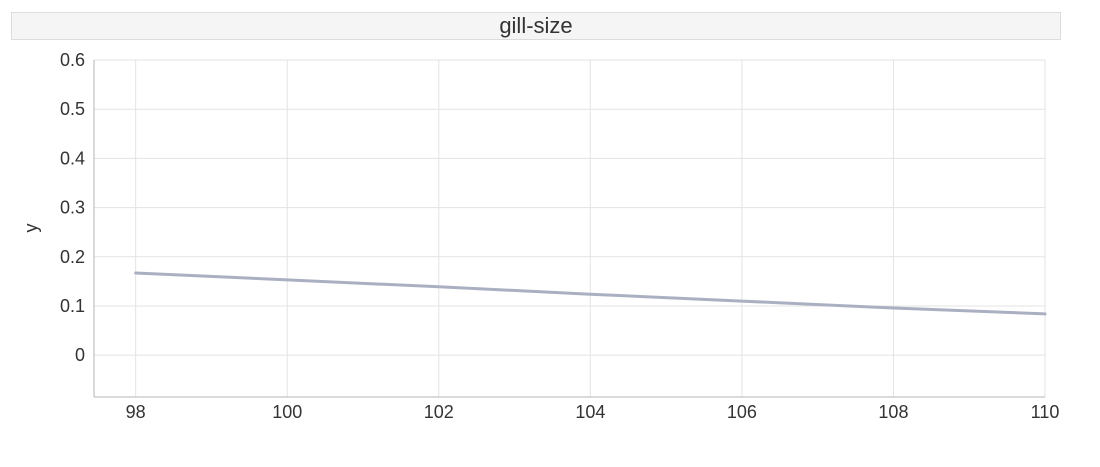 The height and width of the screenshot is (467, 1100). I want to click on series-group, so click(590, 293).